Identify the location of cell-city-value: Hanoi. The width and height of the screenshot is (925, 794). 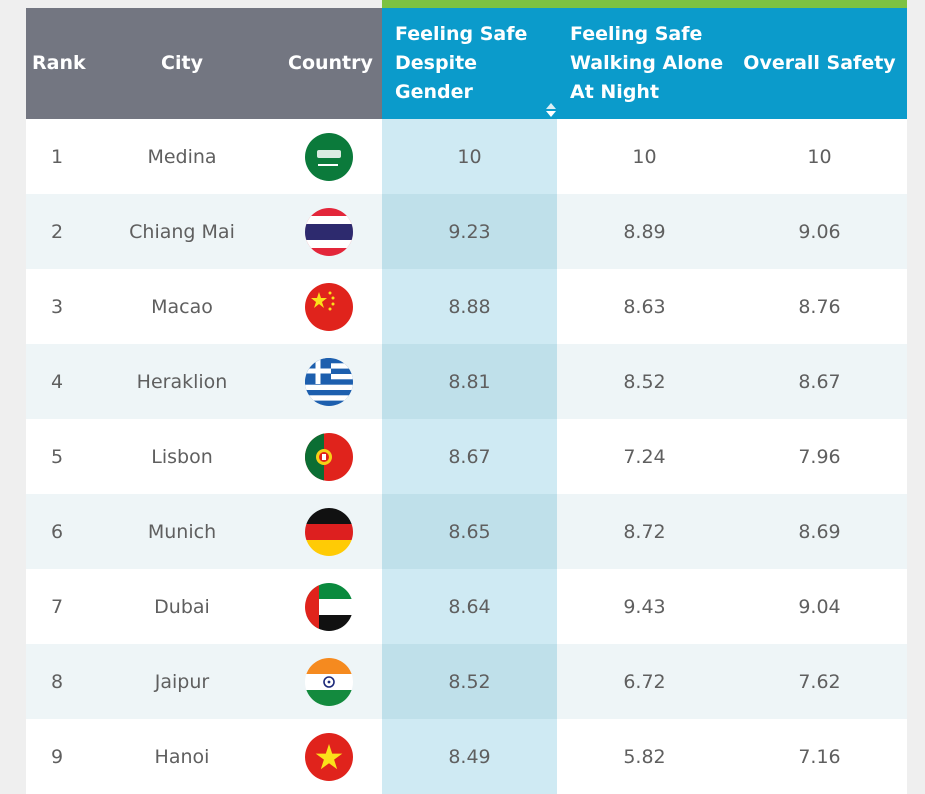
(182, 756).